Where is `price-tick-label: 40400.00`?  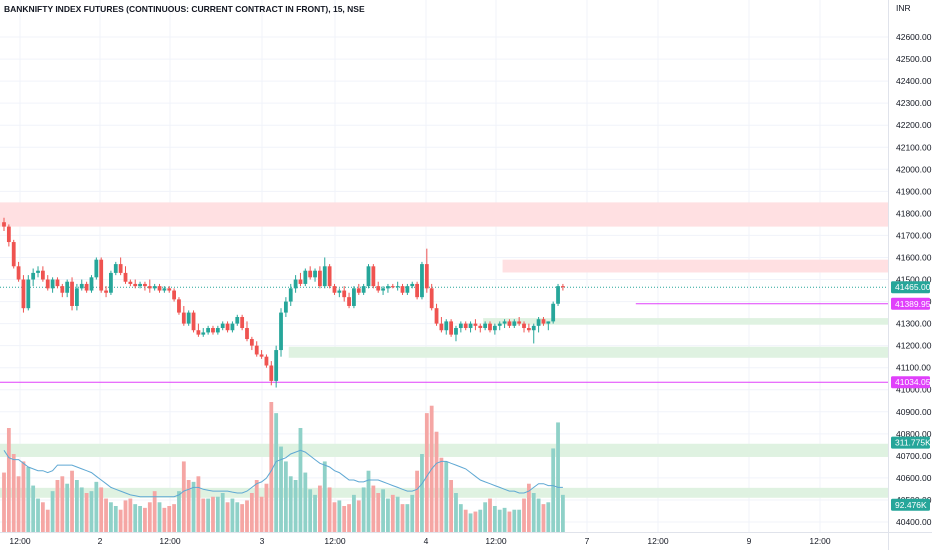
price-tick-label: 40400.00 is located at coordinates (914, 522).